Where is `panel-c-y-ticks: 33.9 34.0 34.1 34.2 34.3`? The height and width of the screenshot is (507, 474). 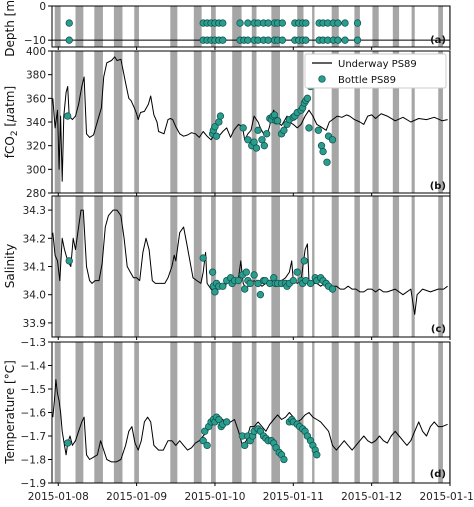 panel-c-y-ticks: 33.9 34.0 34.1 34.2 34.3 is located at coordinates (37, 267).